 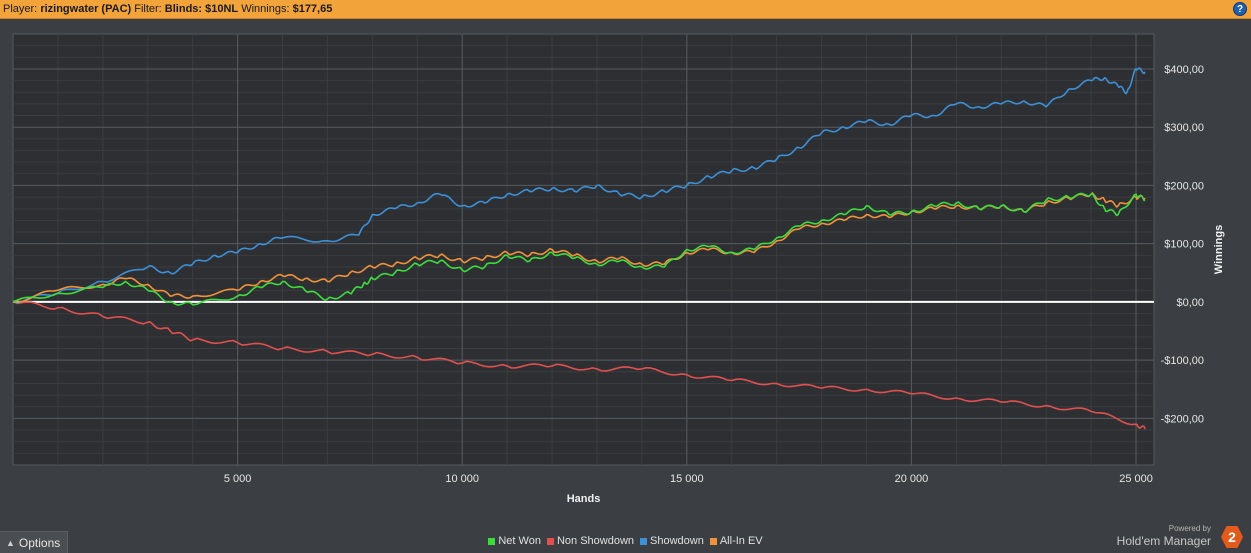 I want to click on player-value: rizingwater (PAC), so click(x=86, y=9).